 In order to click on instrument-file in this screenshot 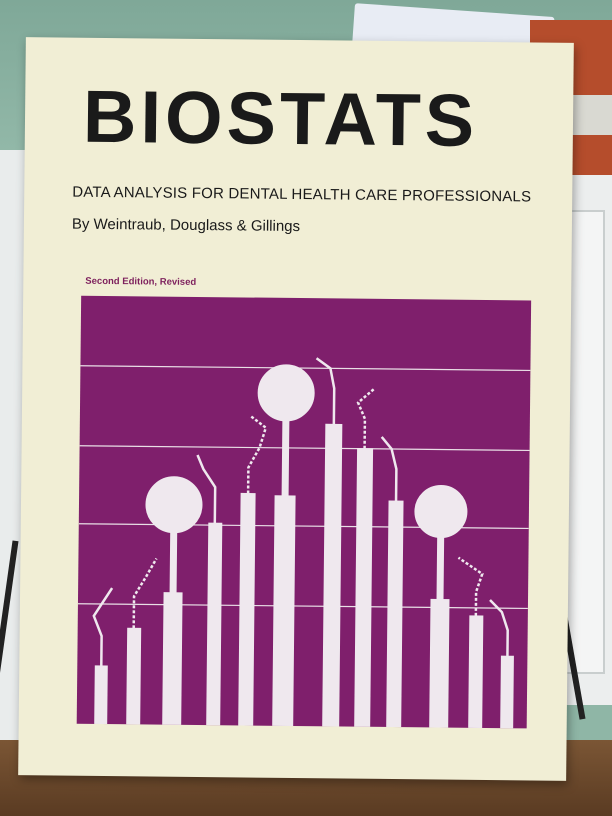, I will do `click(470, 642)`.